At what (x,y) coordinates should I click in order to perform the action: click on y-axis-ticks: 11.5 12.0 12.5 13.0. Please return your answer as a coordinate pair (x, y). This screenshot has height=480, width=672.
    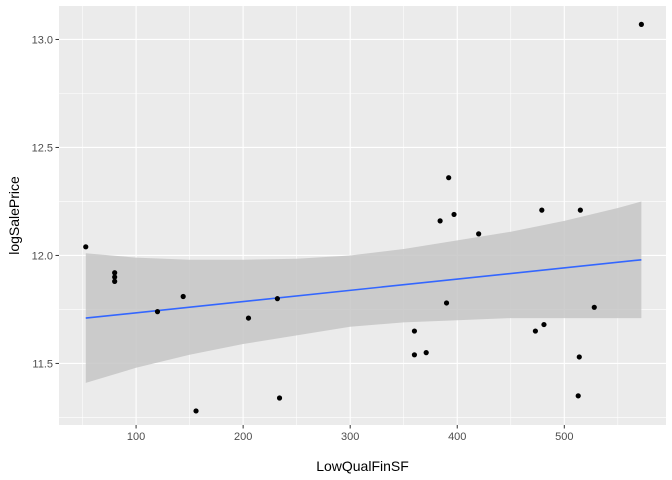
    Looking at the image, I should click on (45, 202).